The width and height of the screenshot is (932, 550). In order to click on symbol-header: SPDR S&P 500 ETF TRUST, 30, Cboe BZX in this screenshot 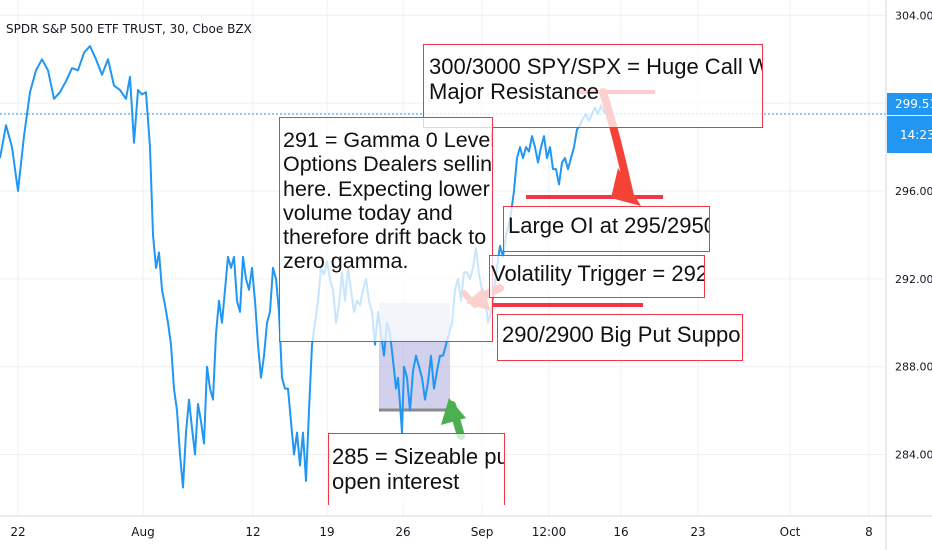, I will do `click(129, 29)`.